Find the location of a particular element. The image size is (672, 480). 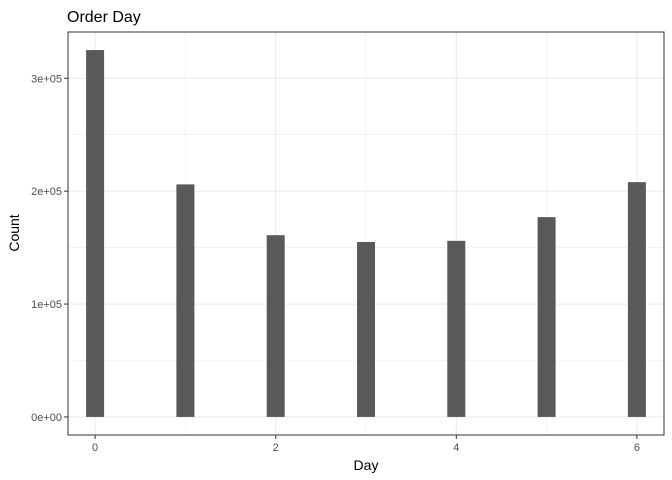

x-axis-title: Day is located at coordinates (366, 465).